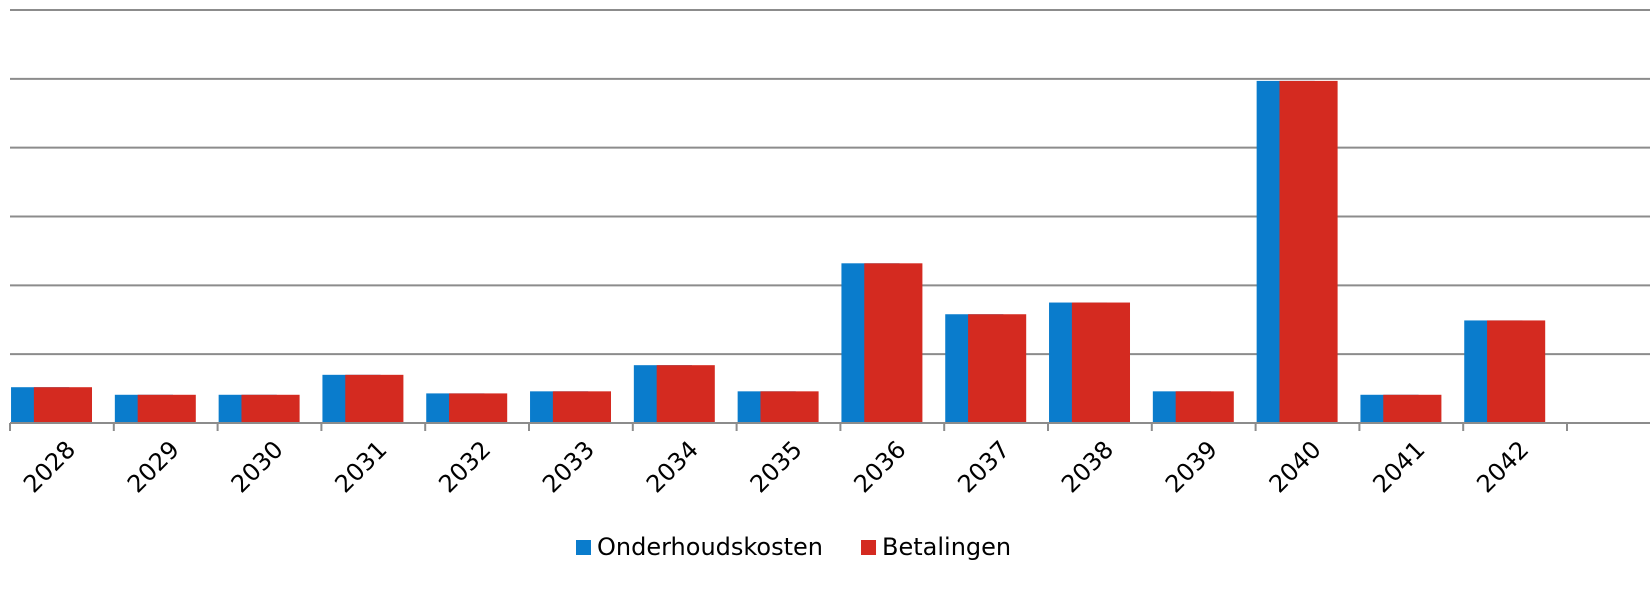 Image resolution: width=1650 pixels, height=592 pixels. I want to click on x-tick-label: 2033, so click(568, 466).